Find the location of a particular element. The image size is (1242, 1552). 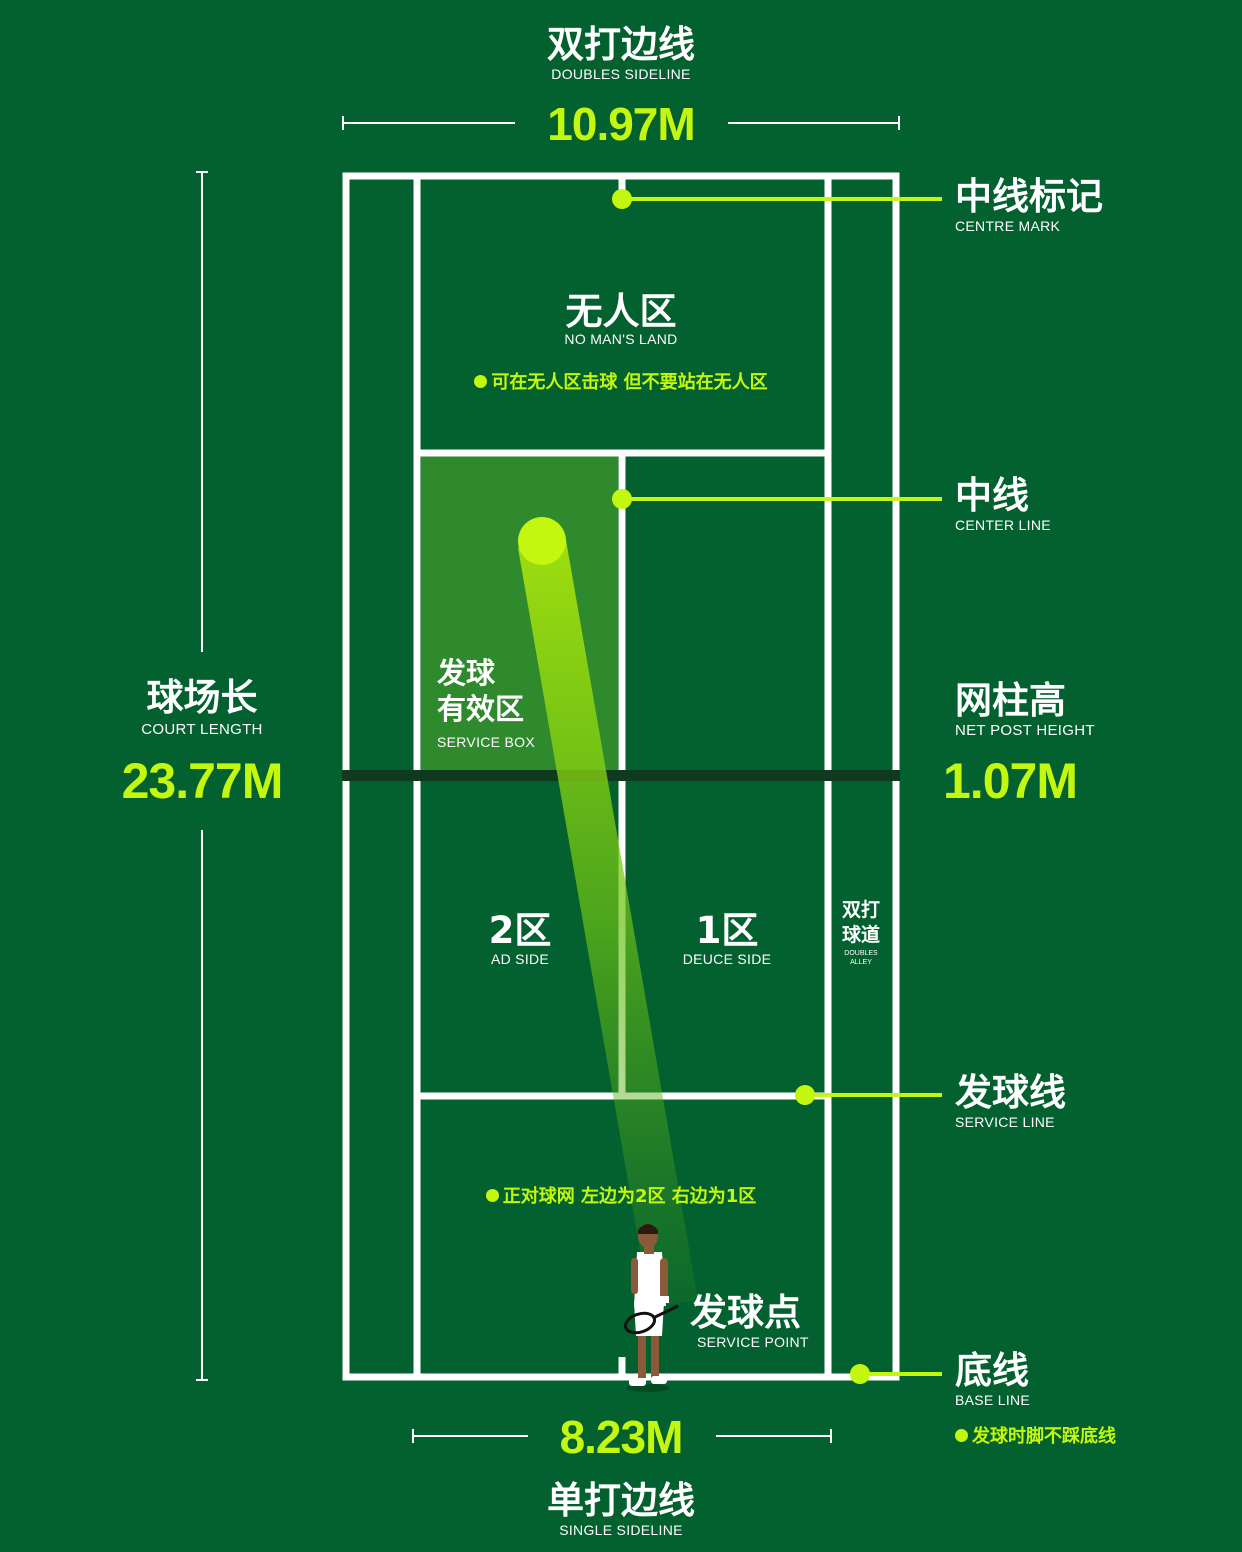

service-box-subtitle: SERVICE BOX is located at coordinates (486, 742).